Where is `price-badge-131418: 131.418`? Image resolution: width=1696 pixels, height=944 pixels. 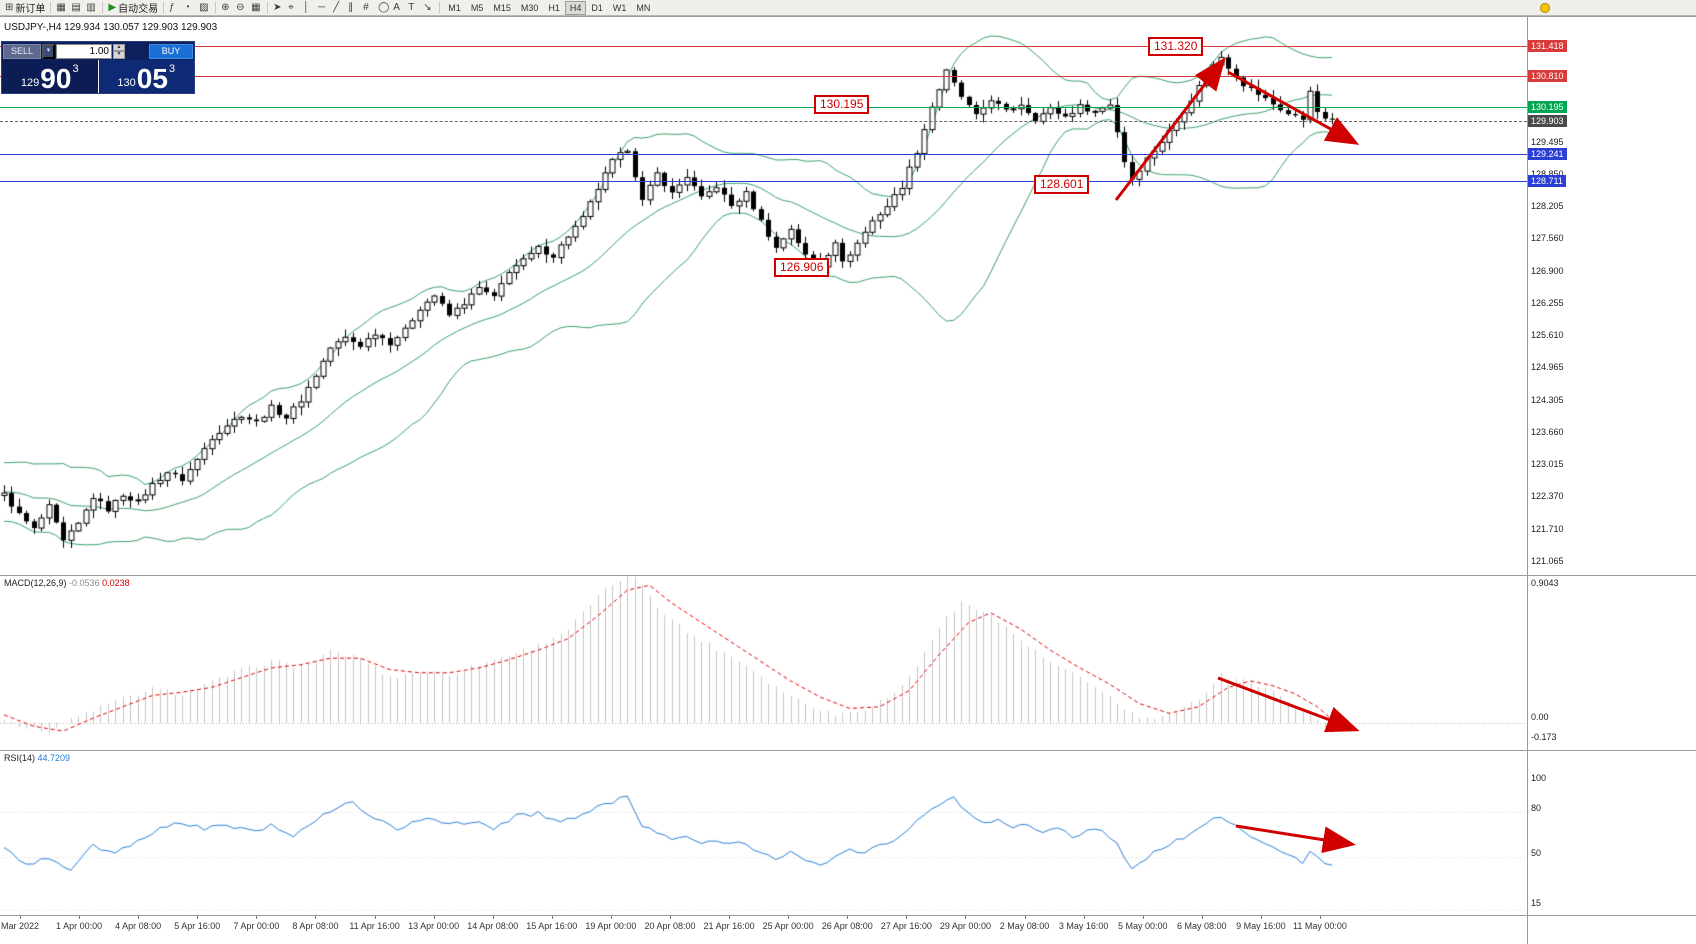
price-badge-131418: 131.418 is located at coordinates (1547, 46).